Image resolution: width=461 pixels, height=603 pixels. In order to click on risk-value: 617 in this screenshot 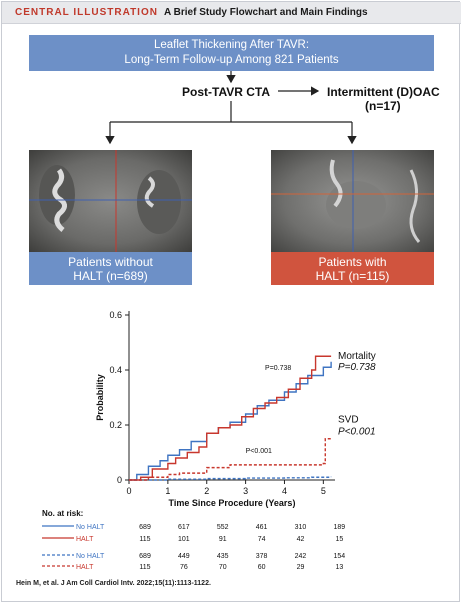, I will do `click(184, 527)`.